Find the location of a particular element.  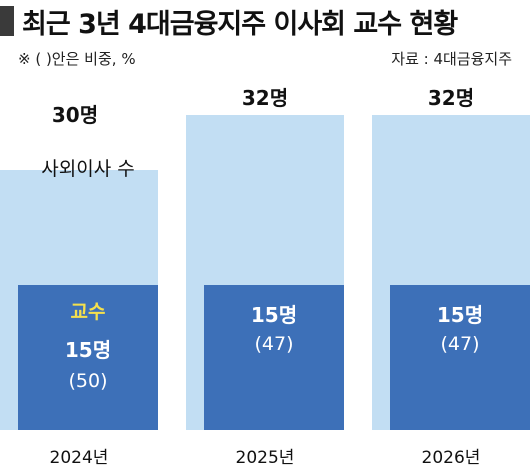

legend-professor-label: 교수 is located at coordinates (88, 312).